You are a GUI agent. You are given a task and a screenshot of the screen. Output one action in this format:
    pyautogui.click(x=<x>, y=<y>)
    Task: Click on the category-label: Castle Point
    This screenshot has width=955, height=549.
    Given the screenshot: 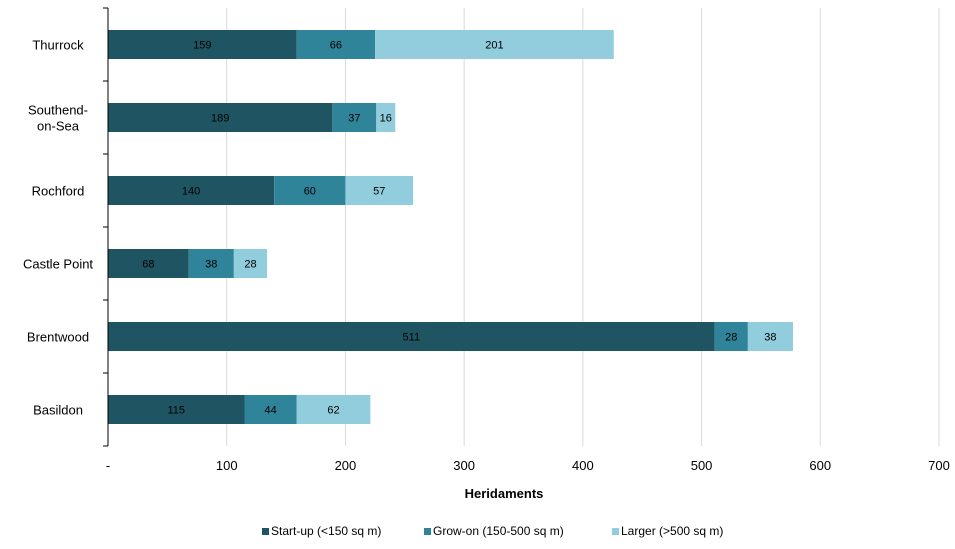 What is the action you would take?
    pyautogui.click(x=58, y=264)
    